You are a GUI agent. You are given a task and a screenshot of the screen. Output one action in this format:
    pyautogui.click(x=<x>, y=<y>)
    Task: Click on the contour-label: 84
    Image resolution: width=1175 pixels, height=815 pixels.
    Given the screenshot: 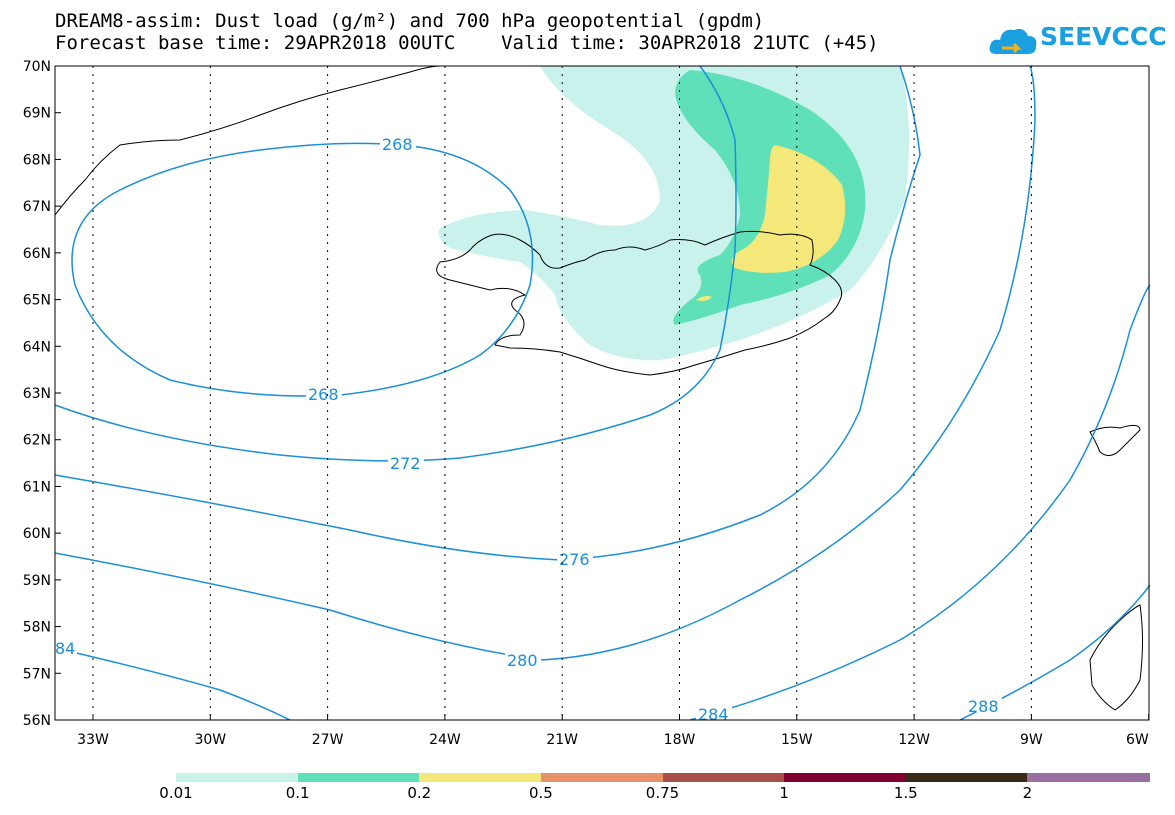 What is the action you would take?
    pyautogui.click(x=65, y=648)
    